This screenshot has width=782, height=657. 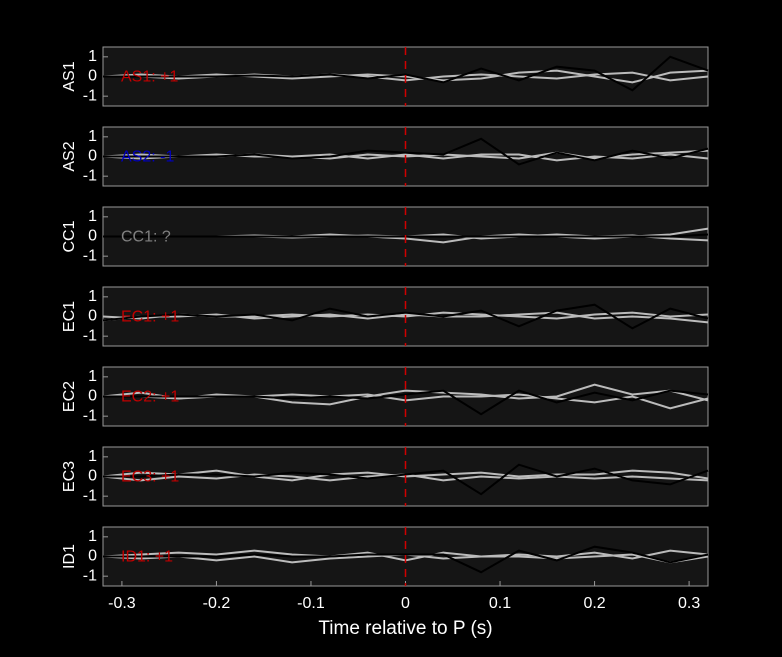 I want to click on y-axis-label: EC2, so click(x=69, y=396).